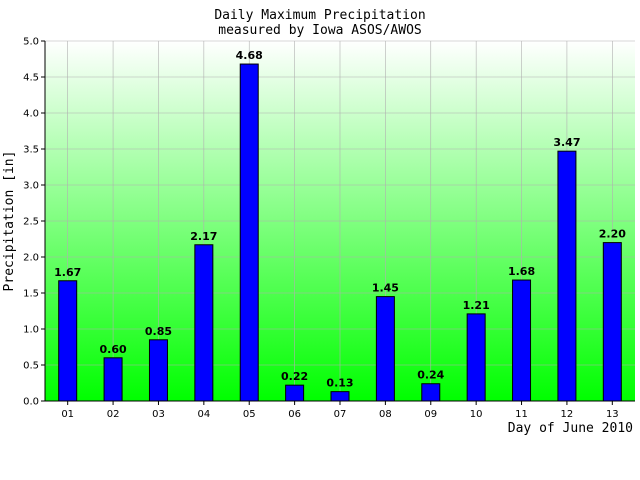 The image size is (640, 480). I want to click on chart-title: Daily Maximum Precipitation, so click(319, 15).